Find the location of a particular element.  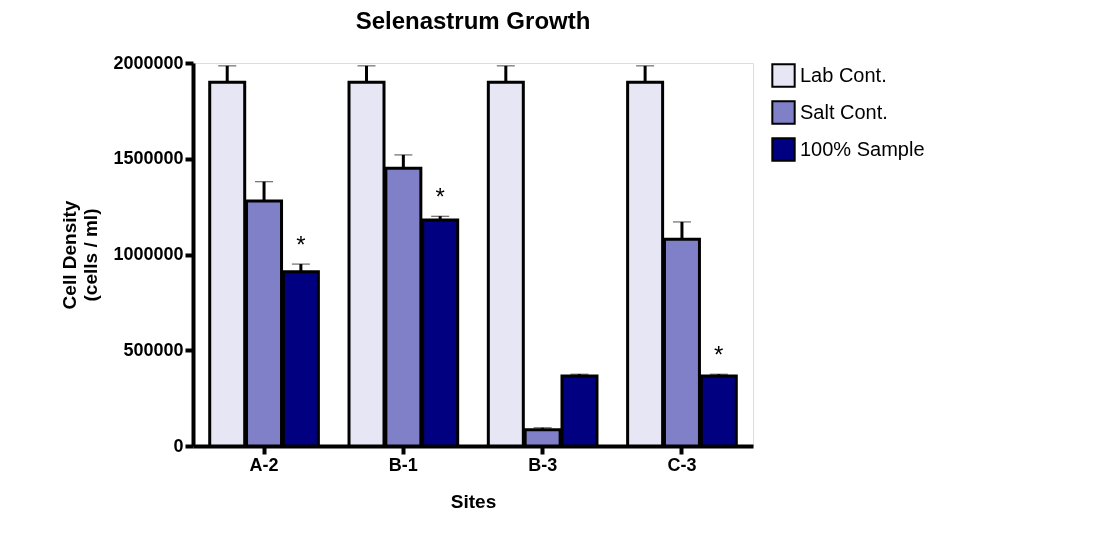

legend-label: Salt Cont. is located at coordinates (844, 111).